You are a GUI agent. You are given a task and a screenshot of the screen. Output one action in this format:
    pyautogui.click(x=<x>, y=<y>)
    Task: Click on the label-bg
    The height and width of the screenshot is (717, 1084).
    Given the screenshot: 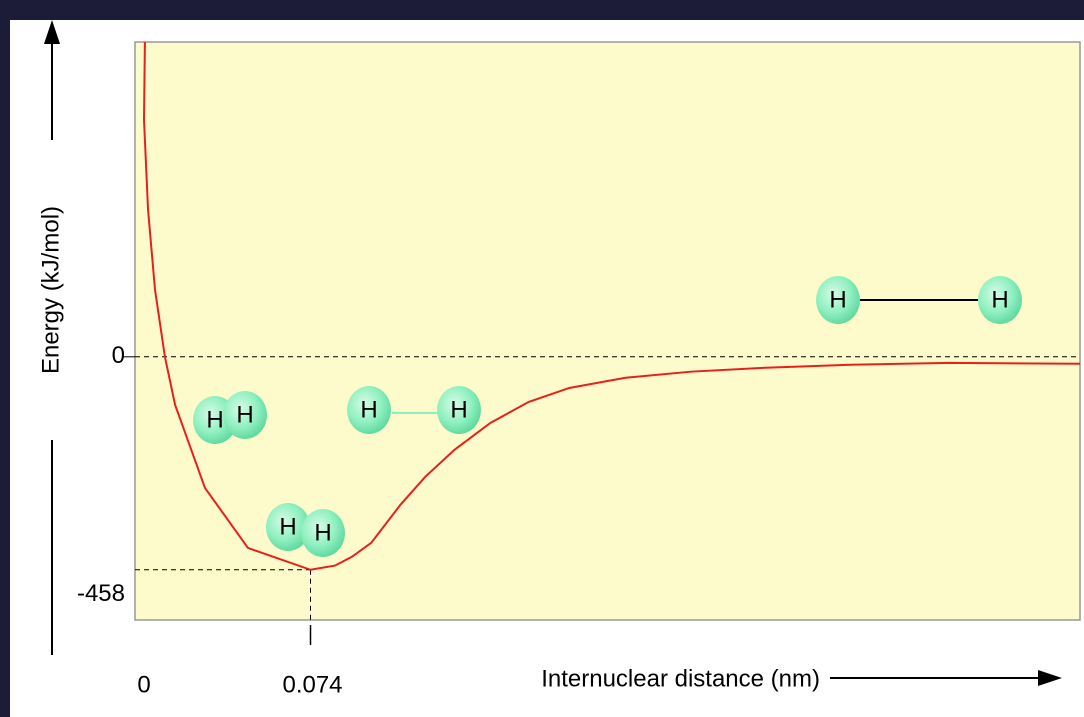 What is the action you would take?
    pyautogui.click(x=52, y=290)
    